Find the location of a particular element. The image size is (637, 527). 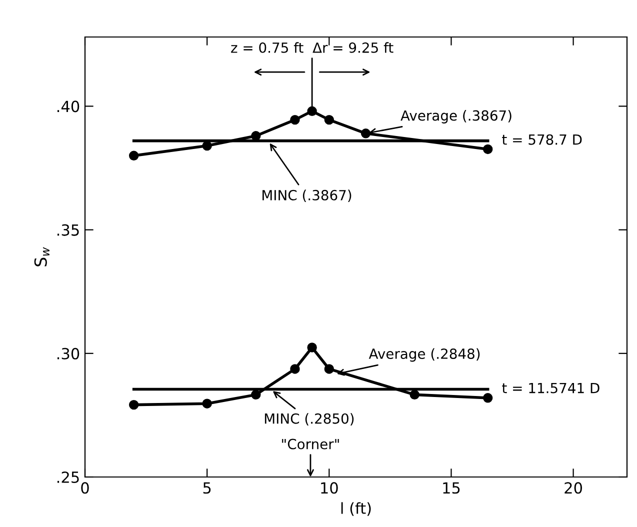

annotation: Average (.3867) is located at coordinates (456, 117).